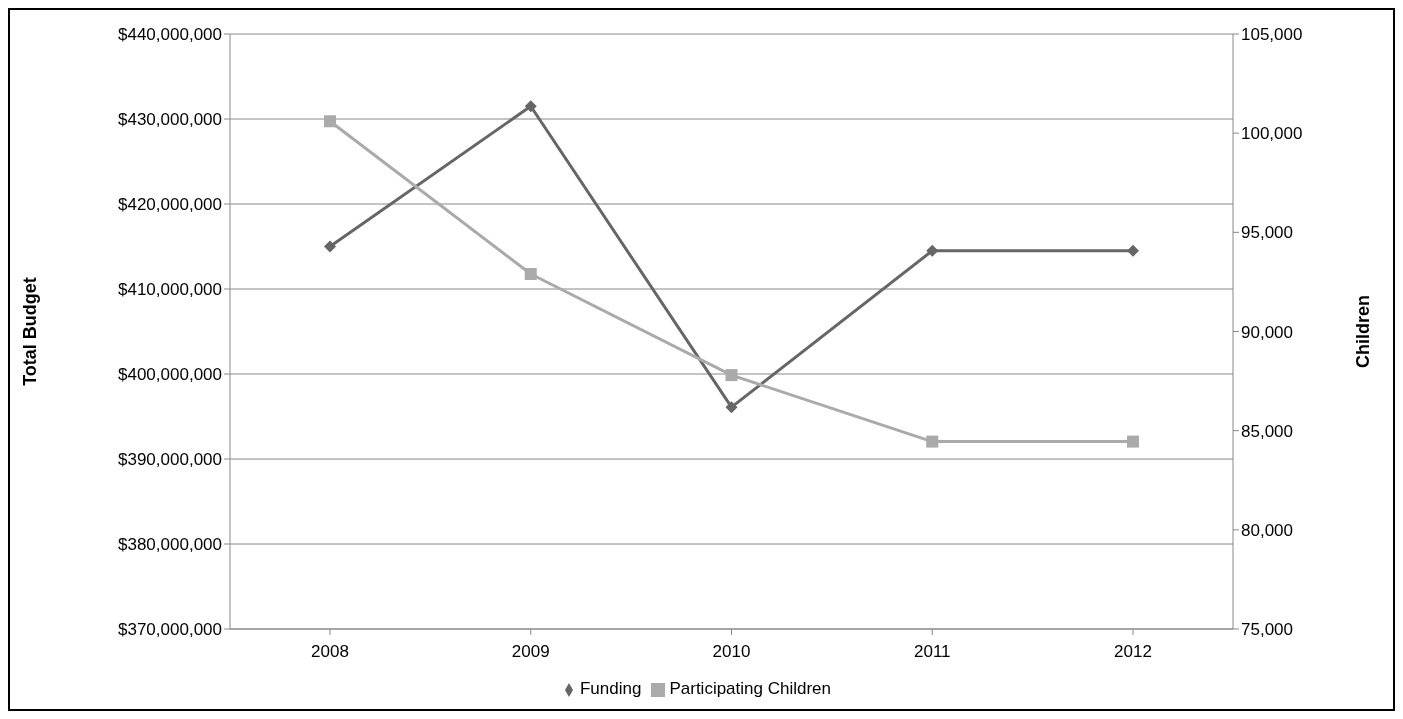  Describe the element at coordinates (30, 331) in the screenshot. I see `y-axis-title: Total Budget` at that location.